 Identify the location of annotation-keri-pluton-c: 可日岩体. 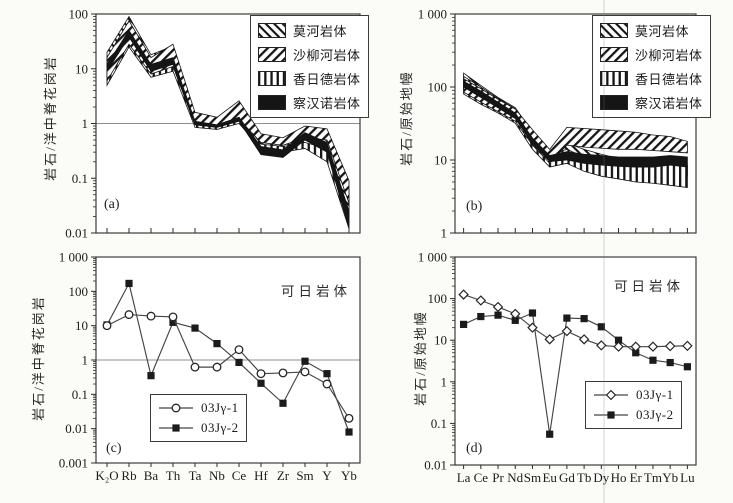
(316, 291).